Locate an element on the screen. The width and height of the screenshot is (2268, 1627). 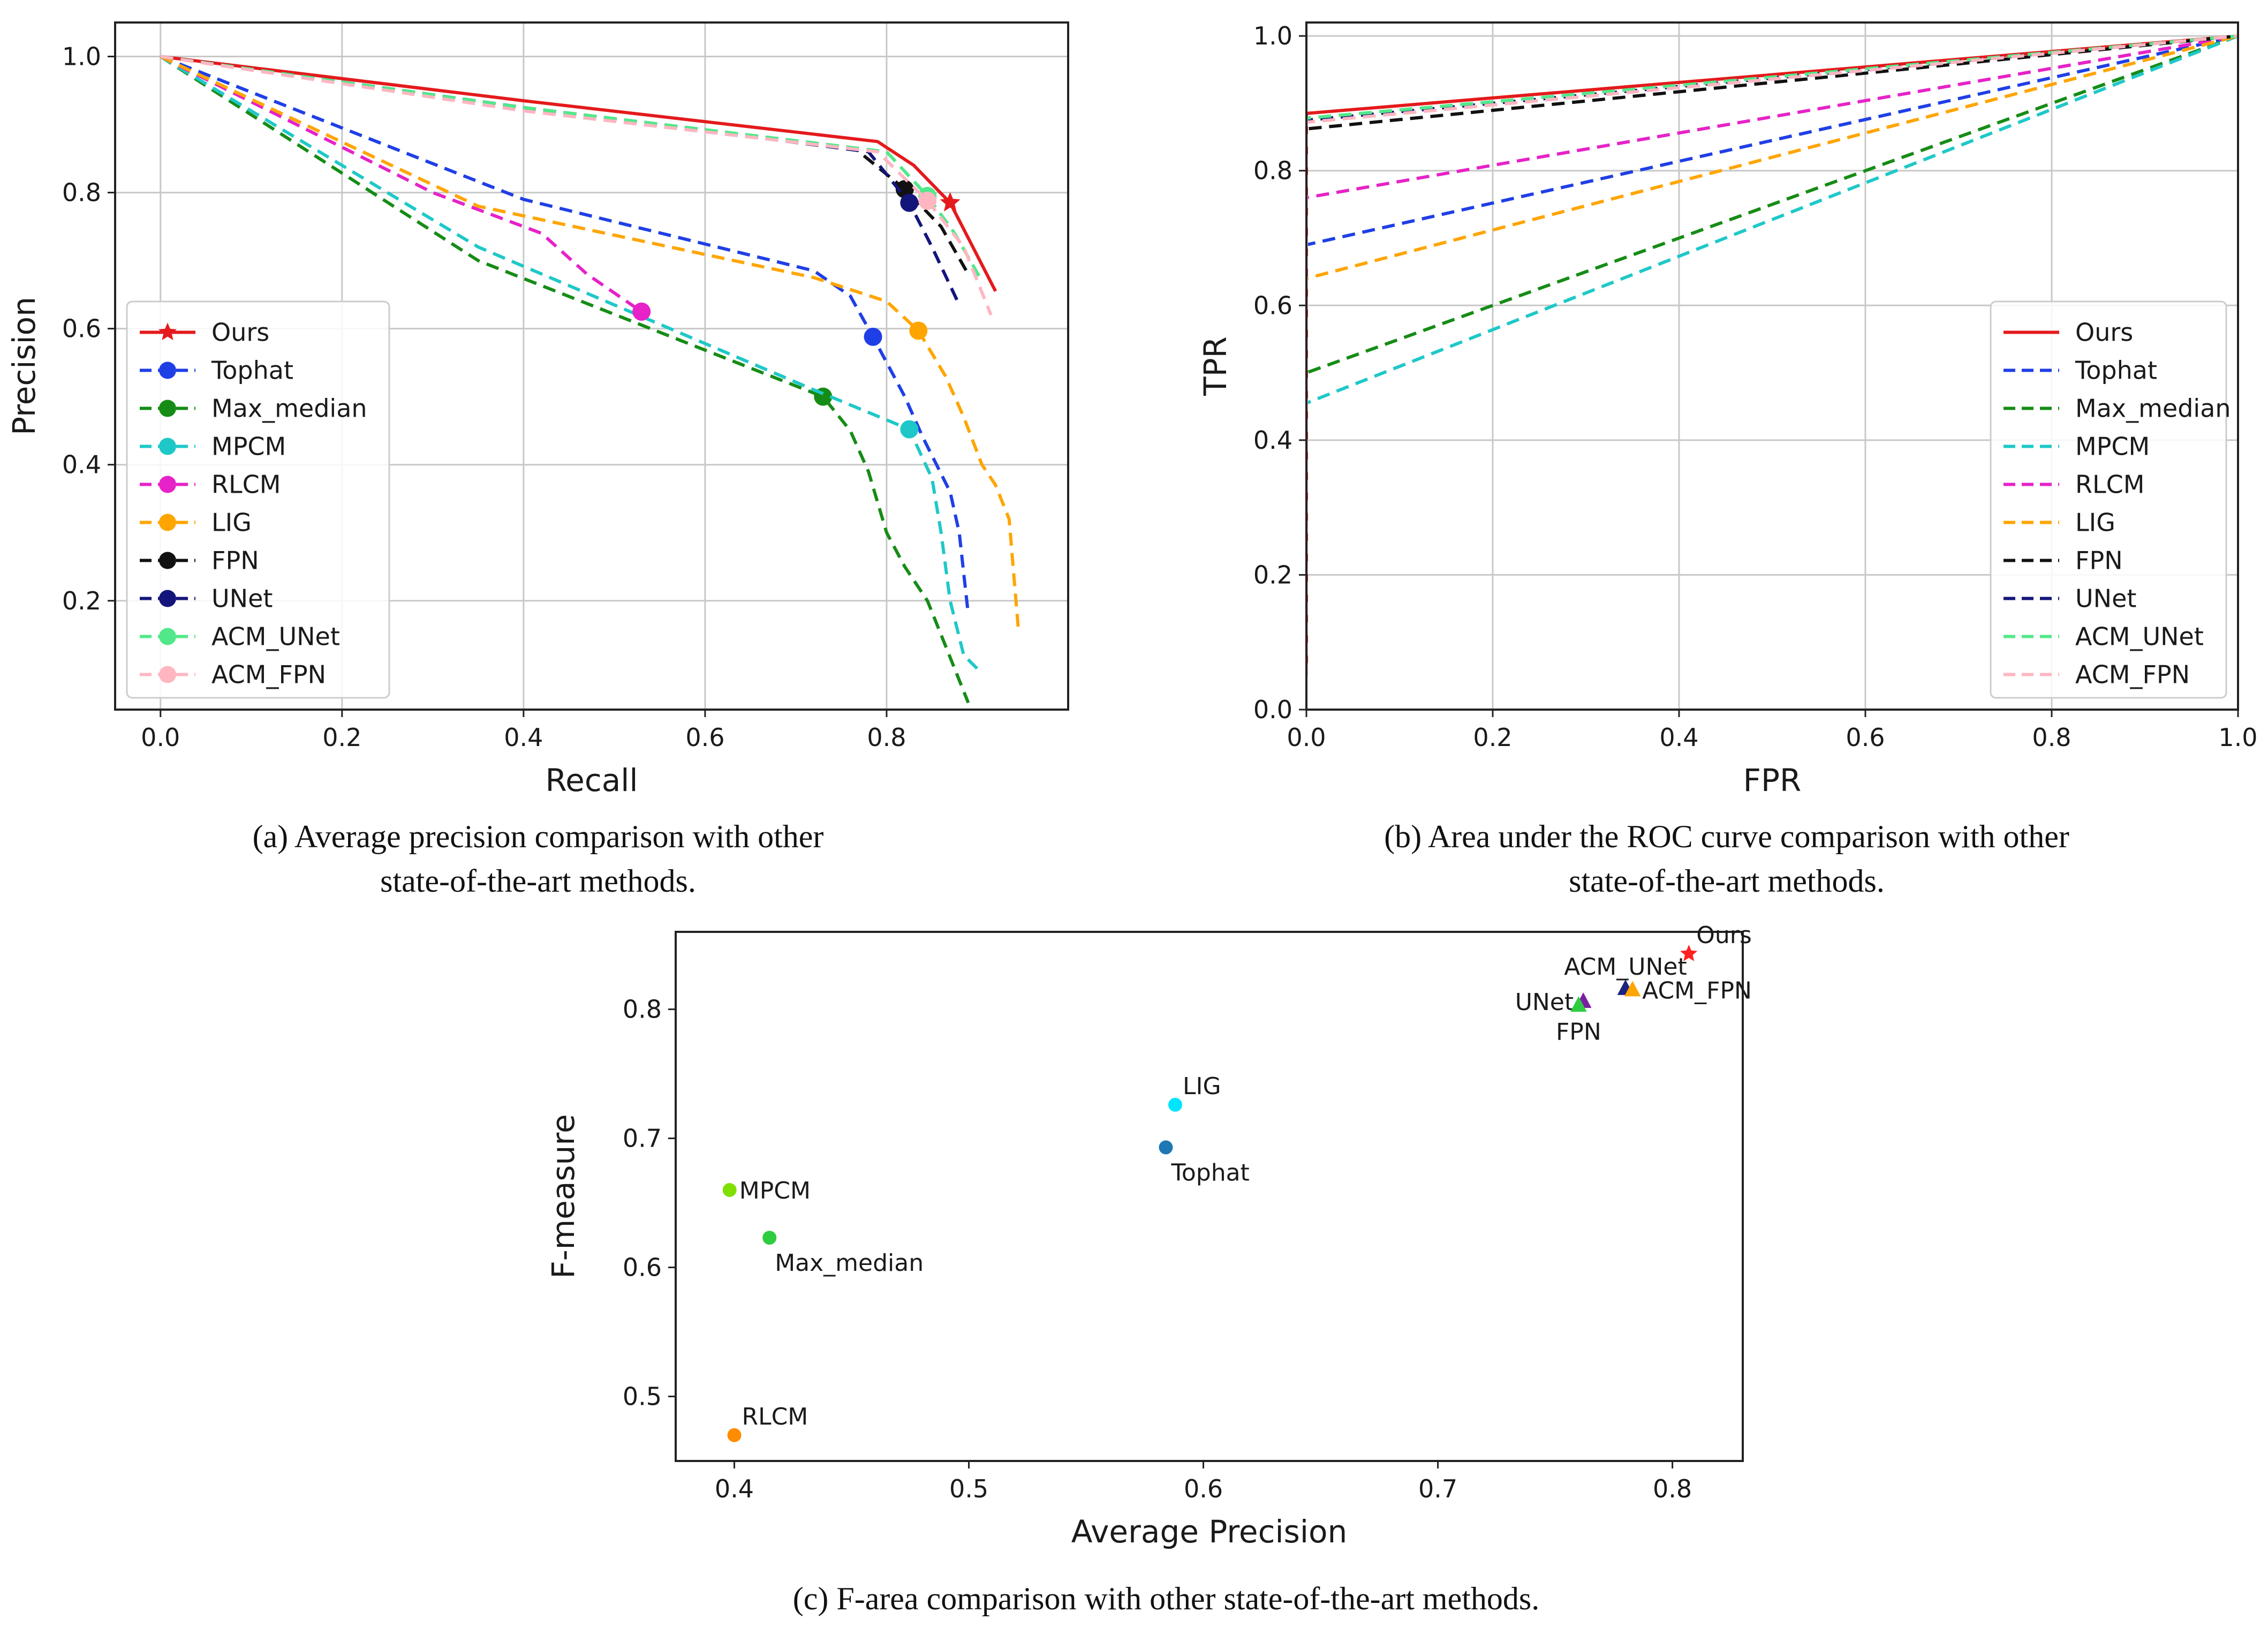
series-line-unet is located at coordinates (560, 180).